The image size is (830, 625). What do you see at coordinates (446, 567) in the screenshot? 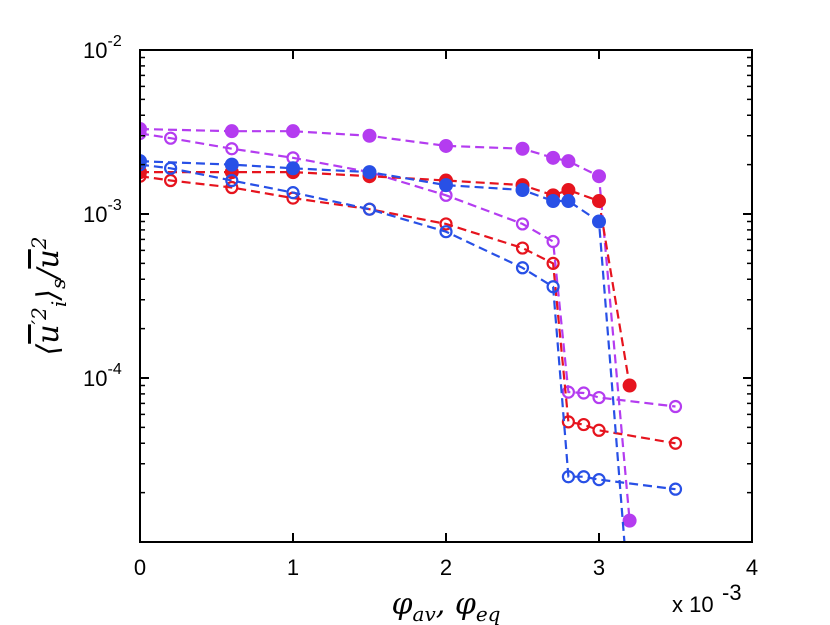
I see `x-tick-label: 2` at bounding box center [446, 567].